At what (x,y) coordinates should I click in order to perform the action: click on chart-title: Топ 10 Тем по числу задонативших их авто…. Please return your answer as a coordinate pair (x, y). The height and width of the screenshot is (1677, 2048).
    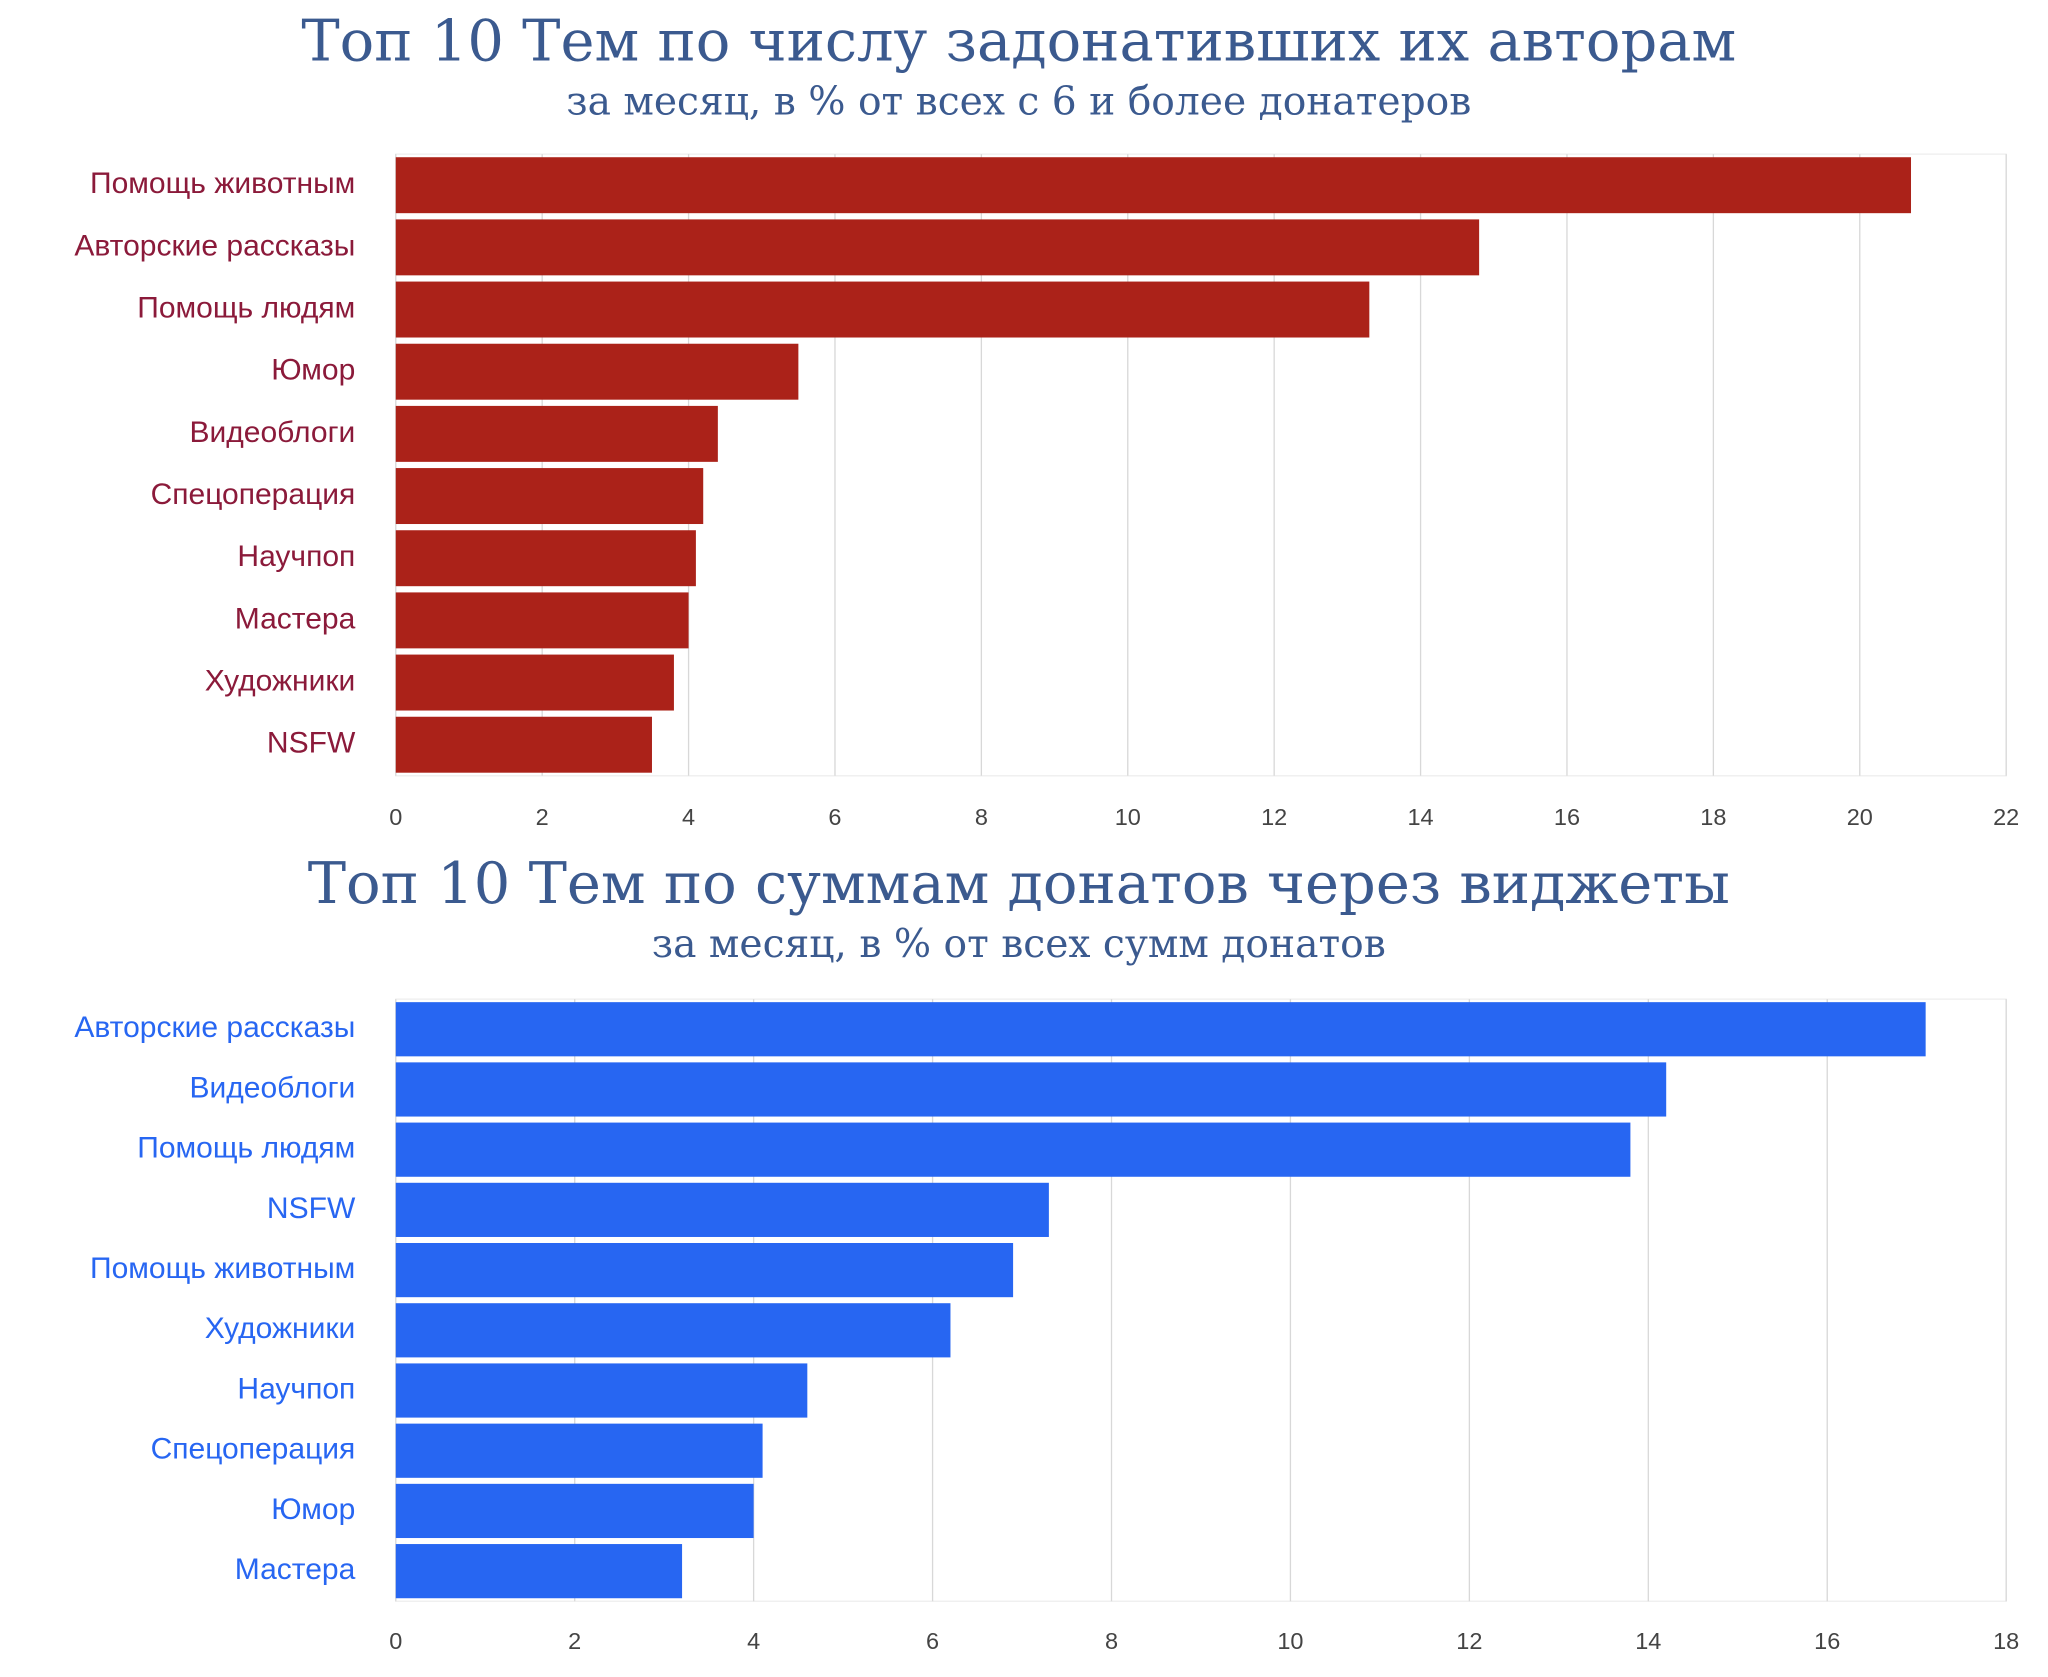
    Looking at the image, I should click on (1018, 41).